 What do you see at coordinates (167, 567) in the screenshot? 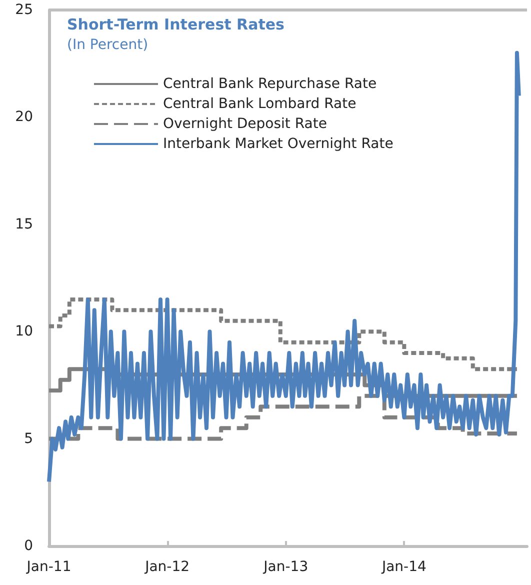
I see `x-tick-label: Jan-12` at bounding box center [167, 567].